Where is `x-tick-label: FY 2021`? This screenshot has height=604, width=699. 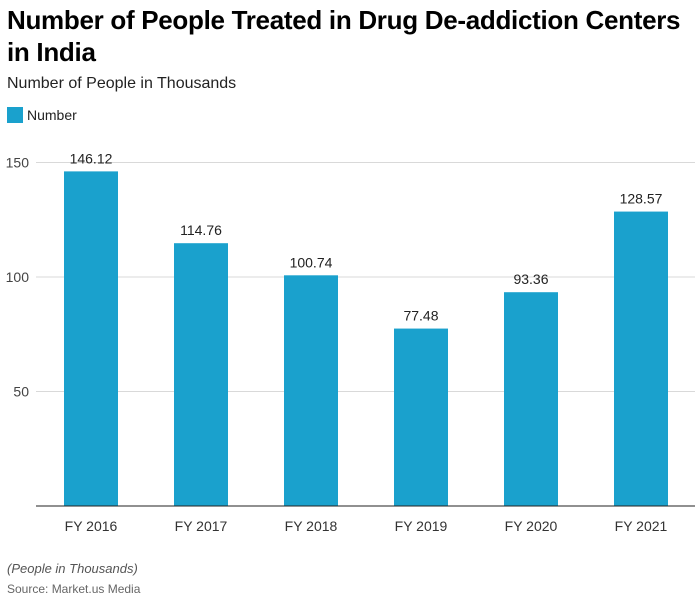
x-tick-label: FY 2021 is located at coordinates (641, 526).